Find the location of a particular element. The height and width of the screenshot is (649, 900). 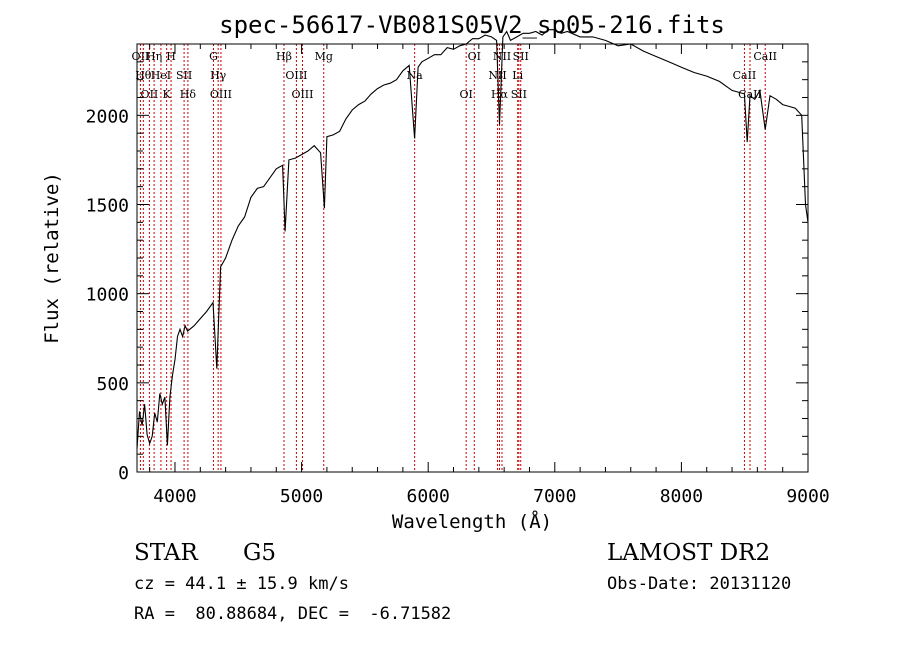

line-label-h: H is located at coordinates (171, 56).